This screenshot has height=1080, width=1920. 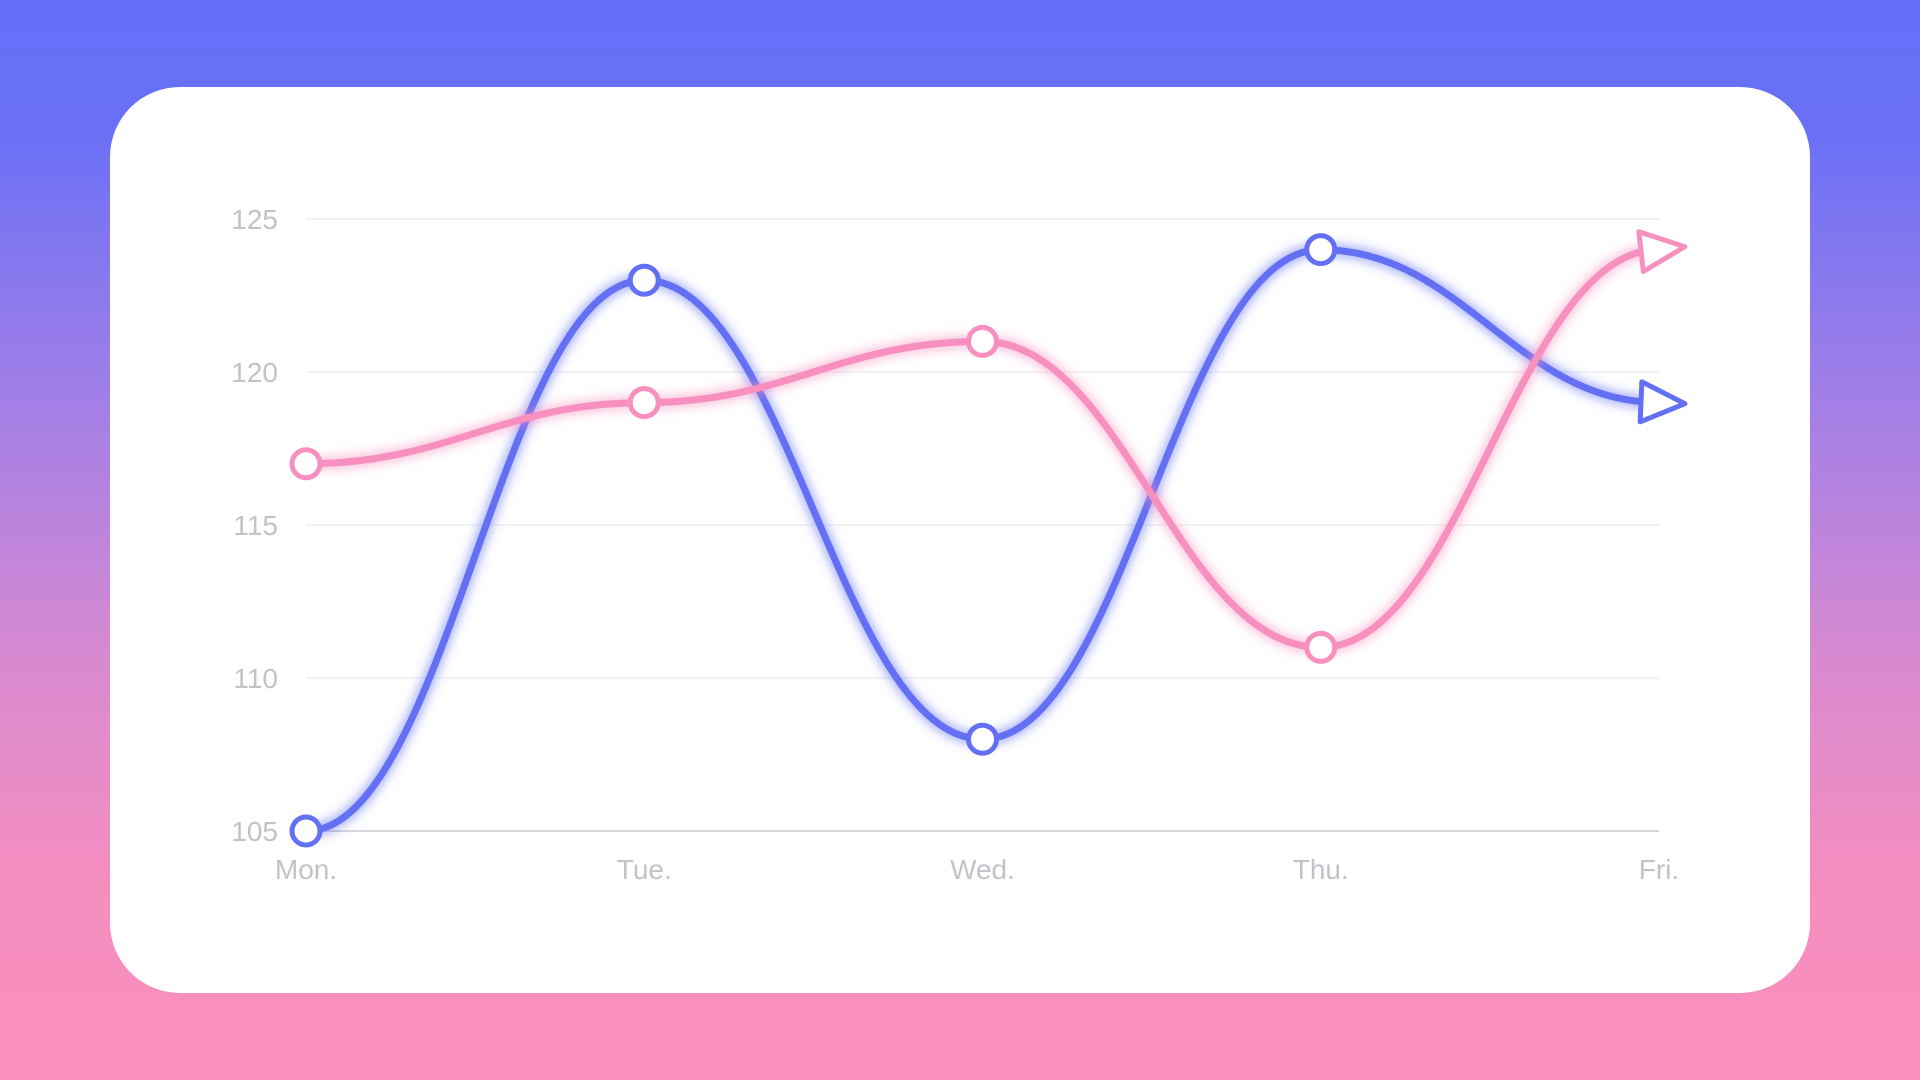 I want to click on x-tick-label: Mon., so click(x=306, y=869).